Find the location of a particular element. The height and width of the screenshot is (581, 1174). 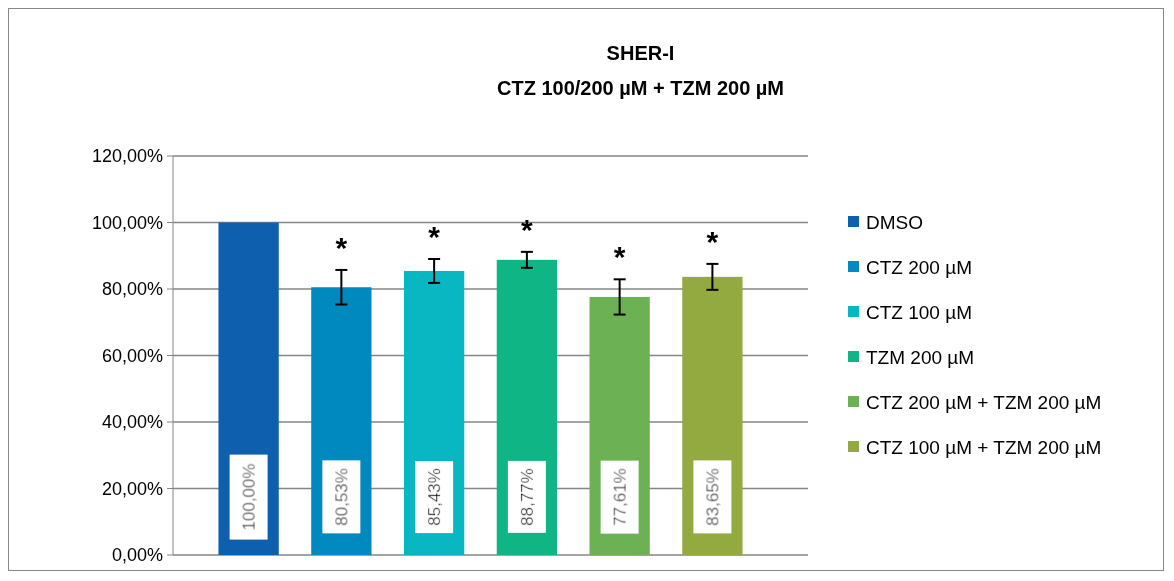

legend-label: TZM 200 µM is located at coordinates (920, 357).